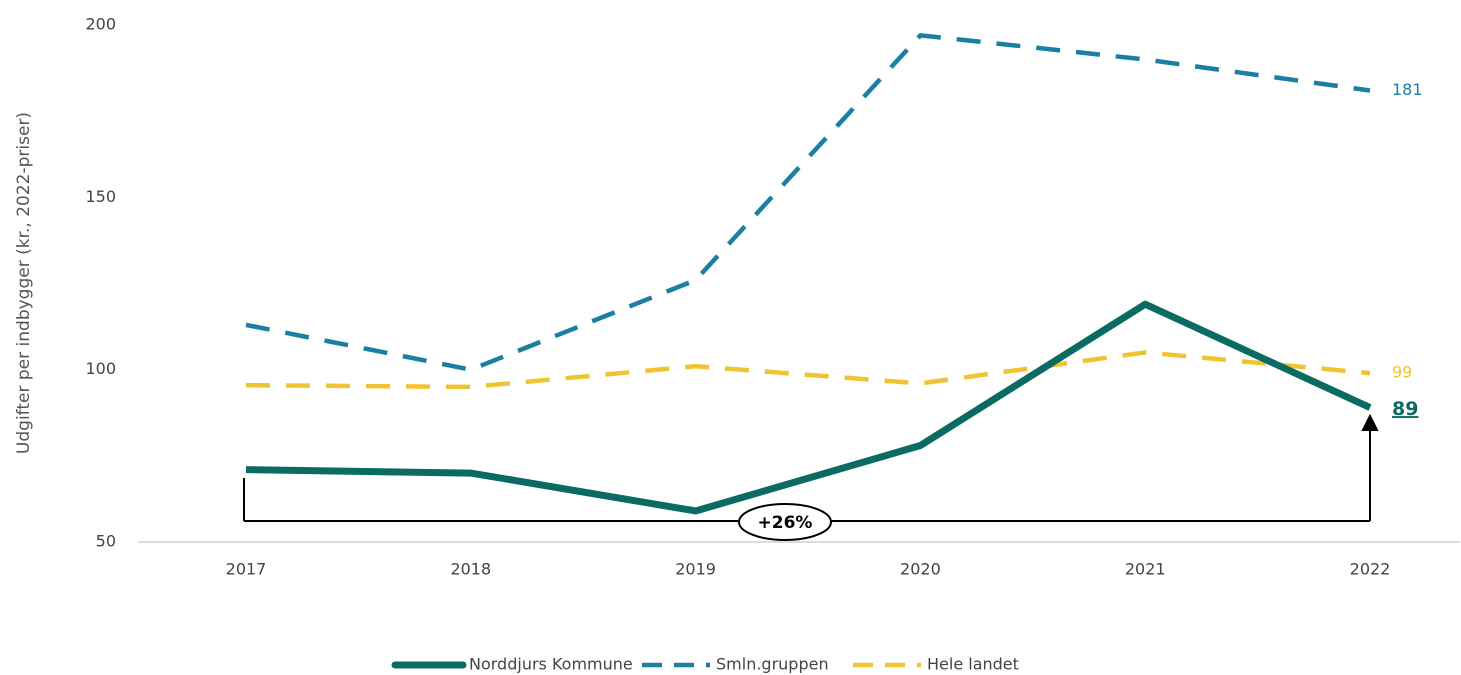 The image size is (1461, 675). I want to click on legend-label: Smln.gruppen, so click(772, 664).